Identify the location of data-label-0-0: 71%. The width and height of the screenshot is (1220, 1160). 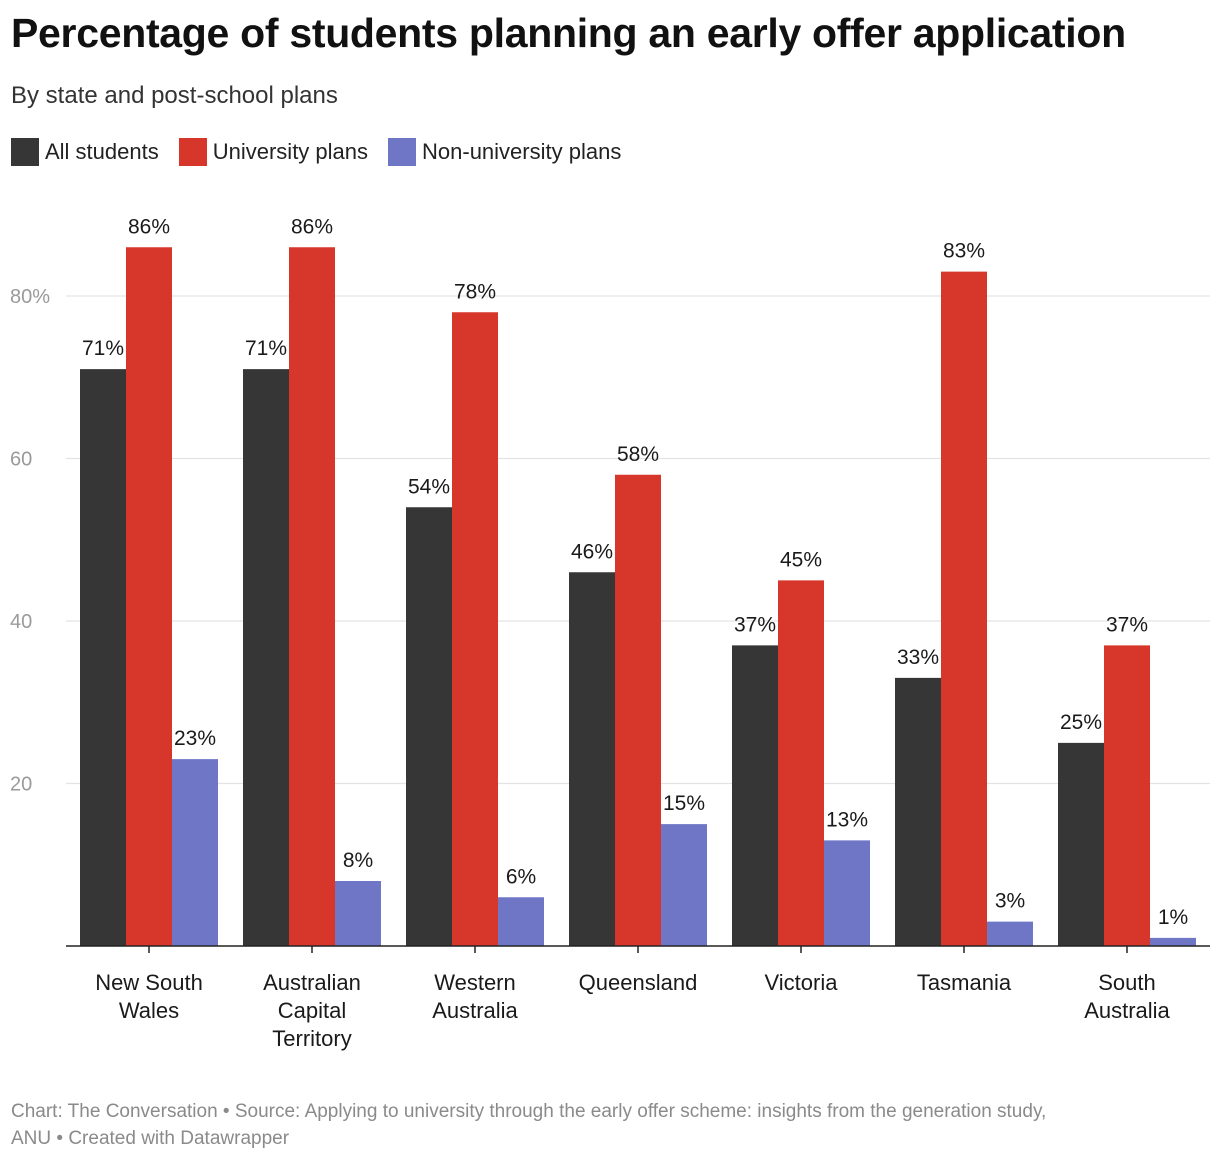
(103, 348).